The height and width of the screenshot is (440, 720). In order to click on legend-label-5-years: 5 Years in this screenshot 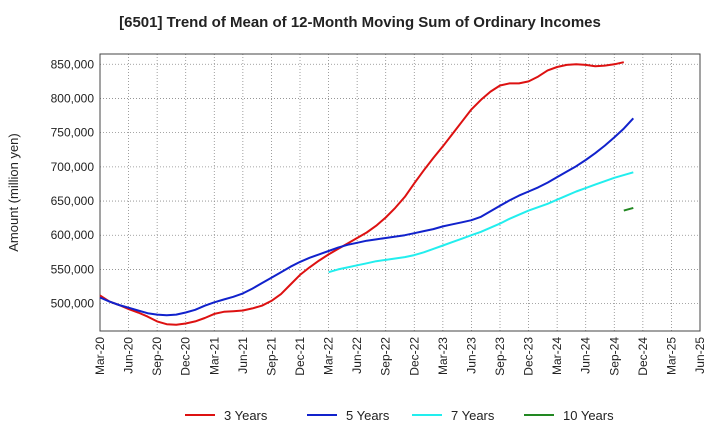, I will do `click(368, 415)`.